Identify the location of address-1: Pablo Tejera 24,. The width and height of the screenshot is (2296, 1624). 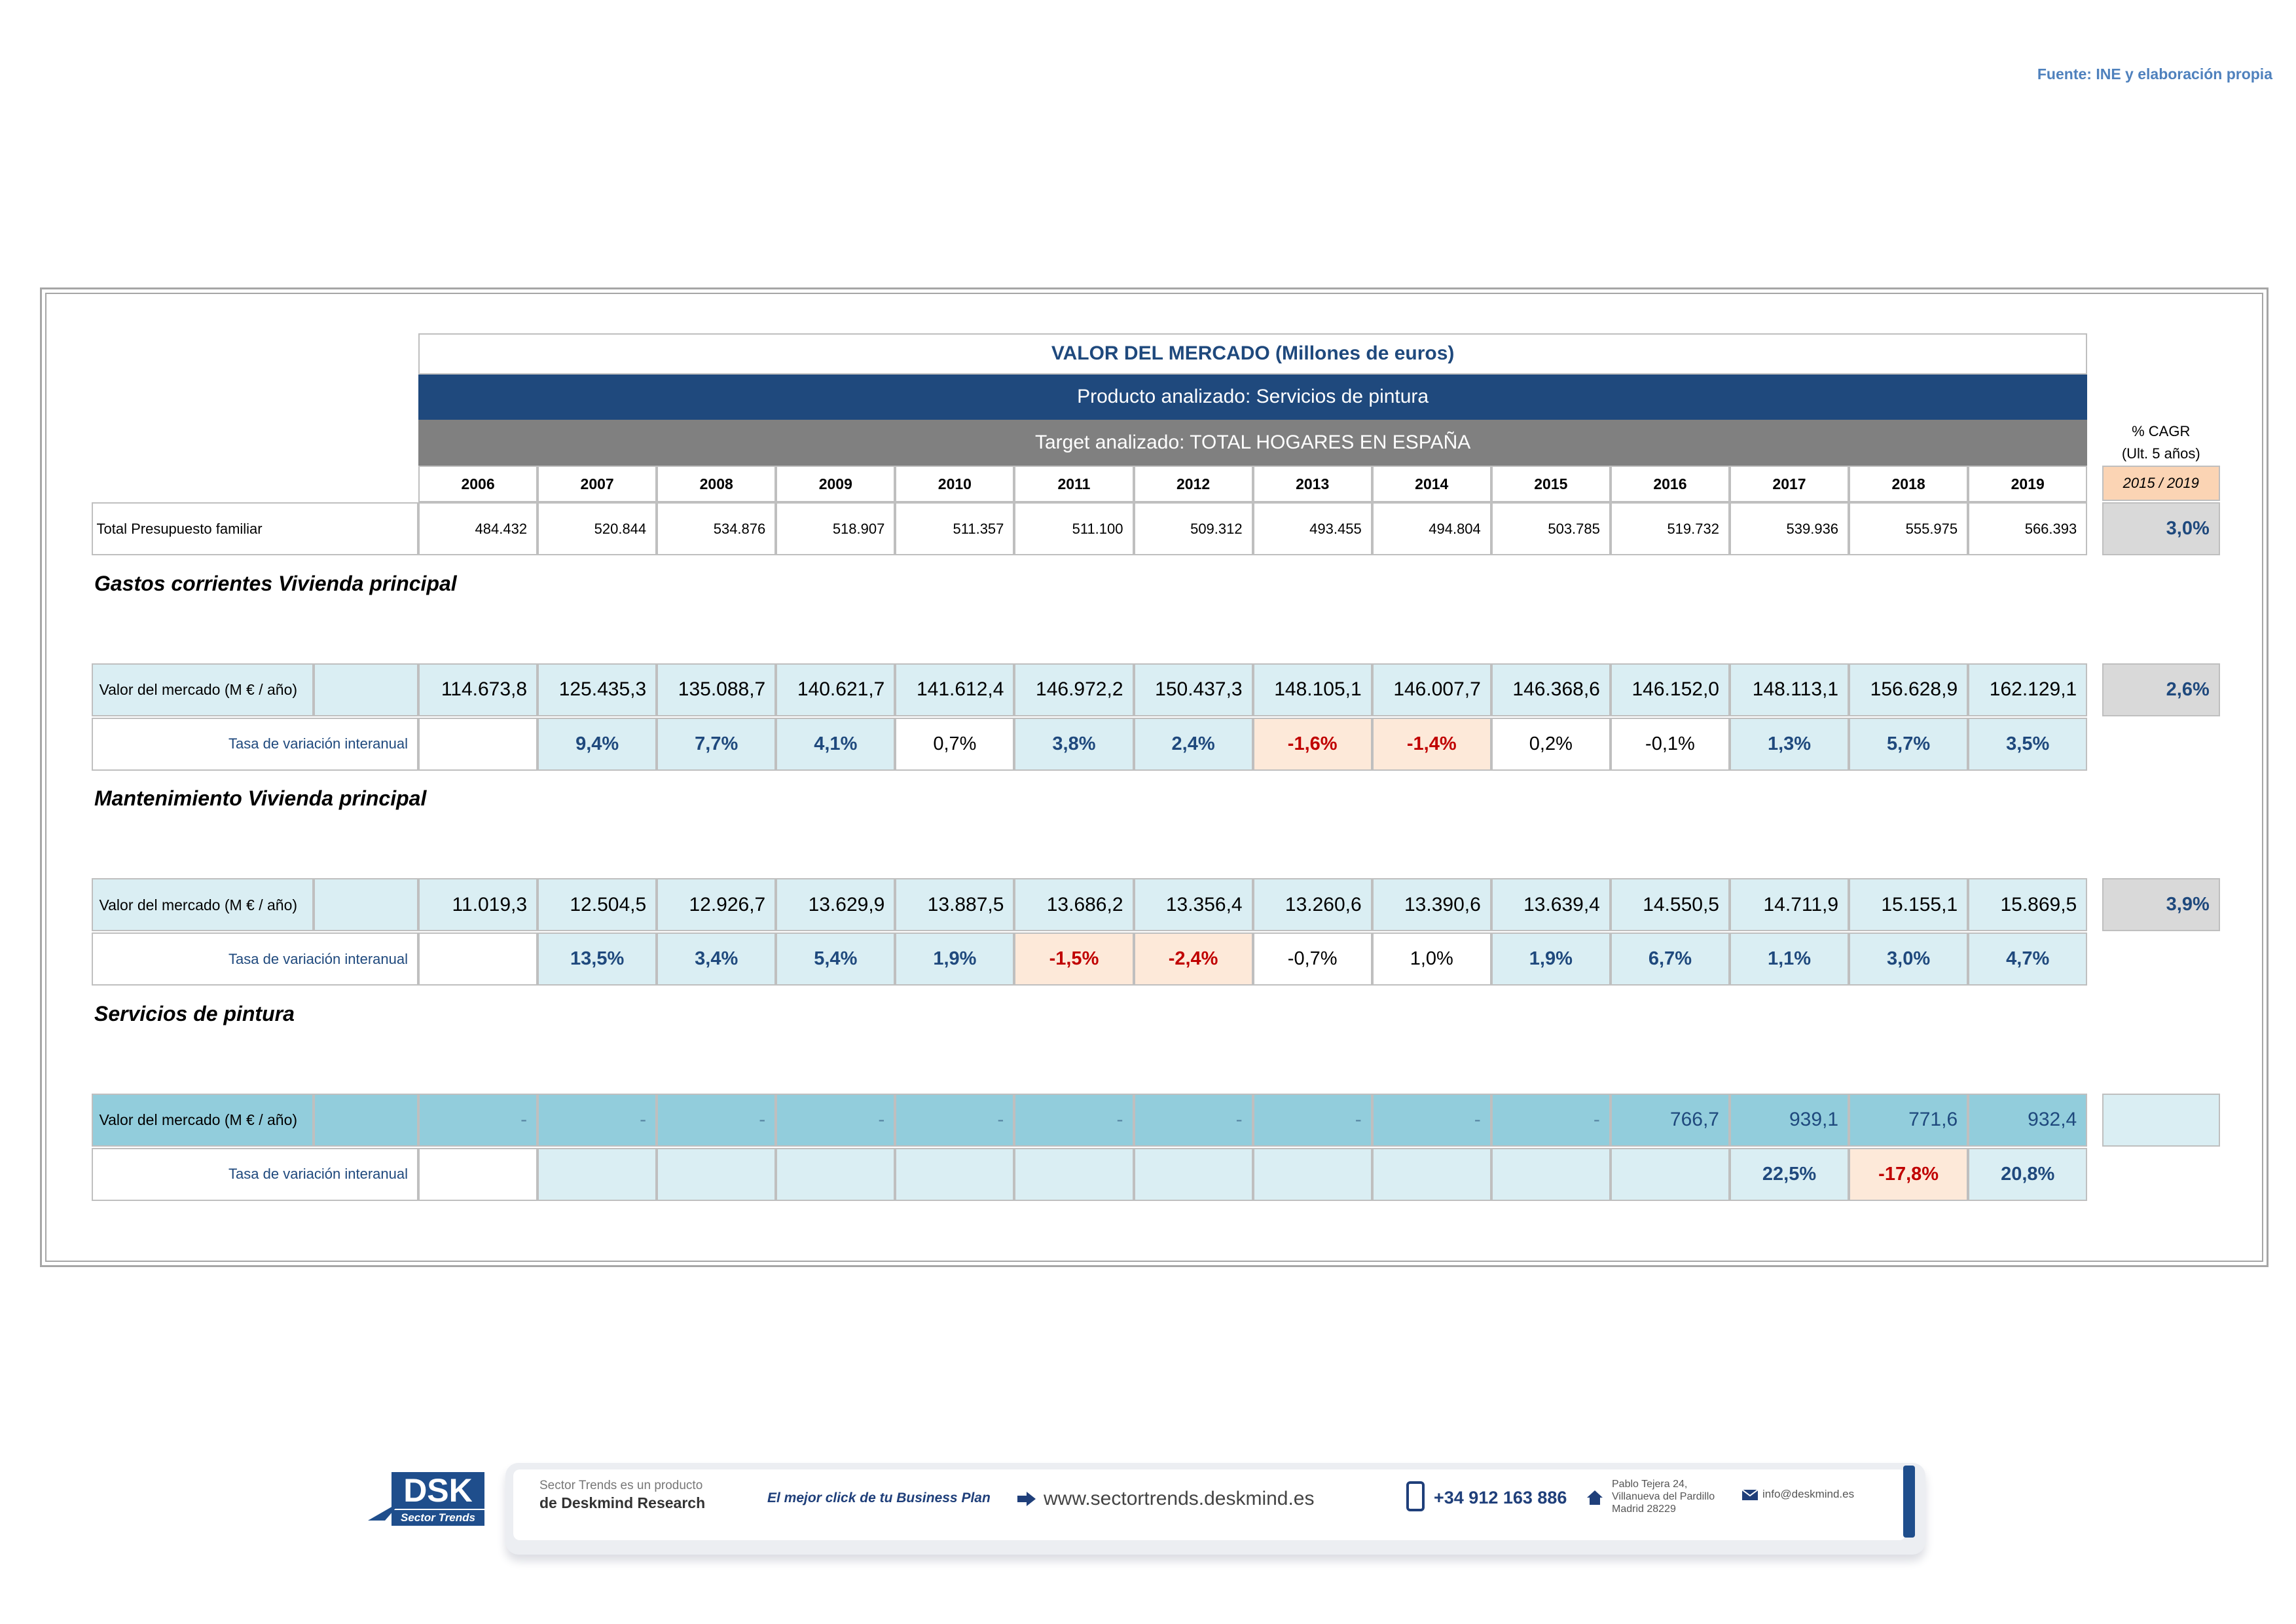
(1650, 1484).